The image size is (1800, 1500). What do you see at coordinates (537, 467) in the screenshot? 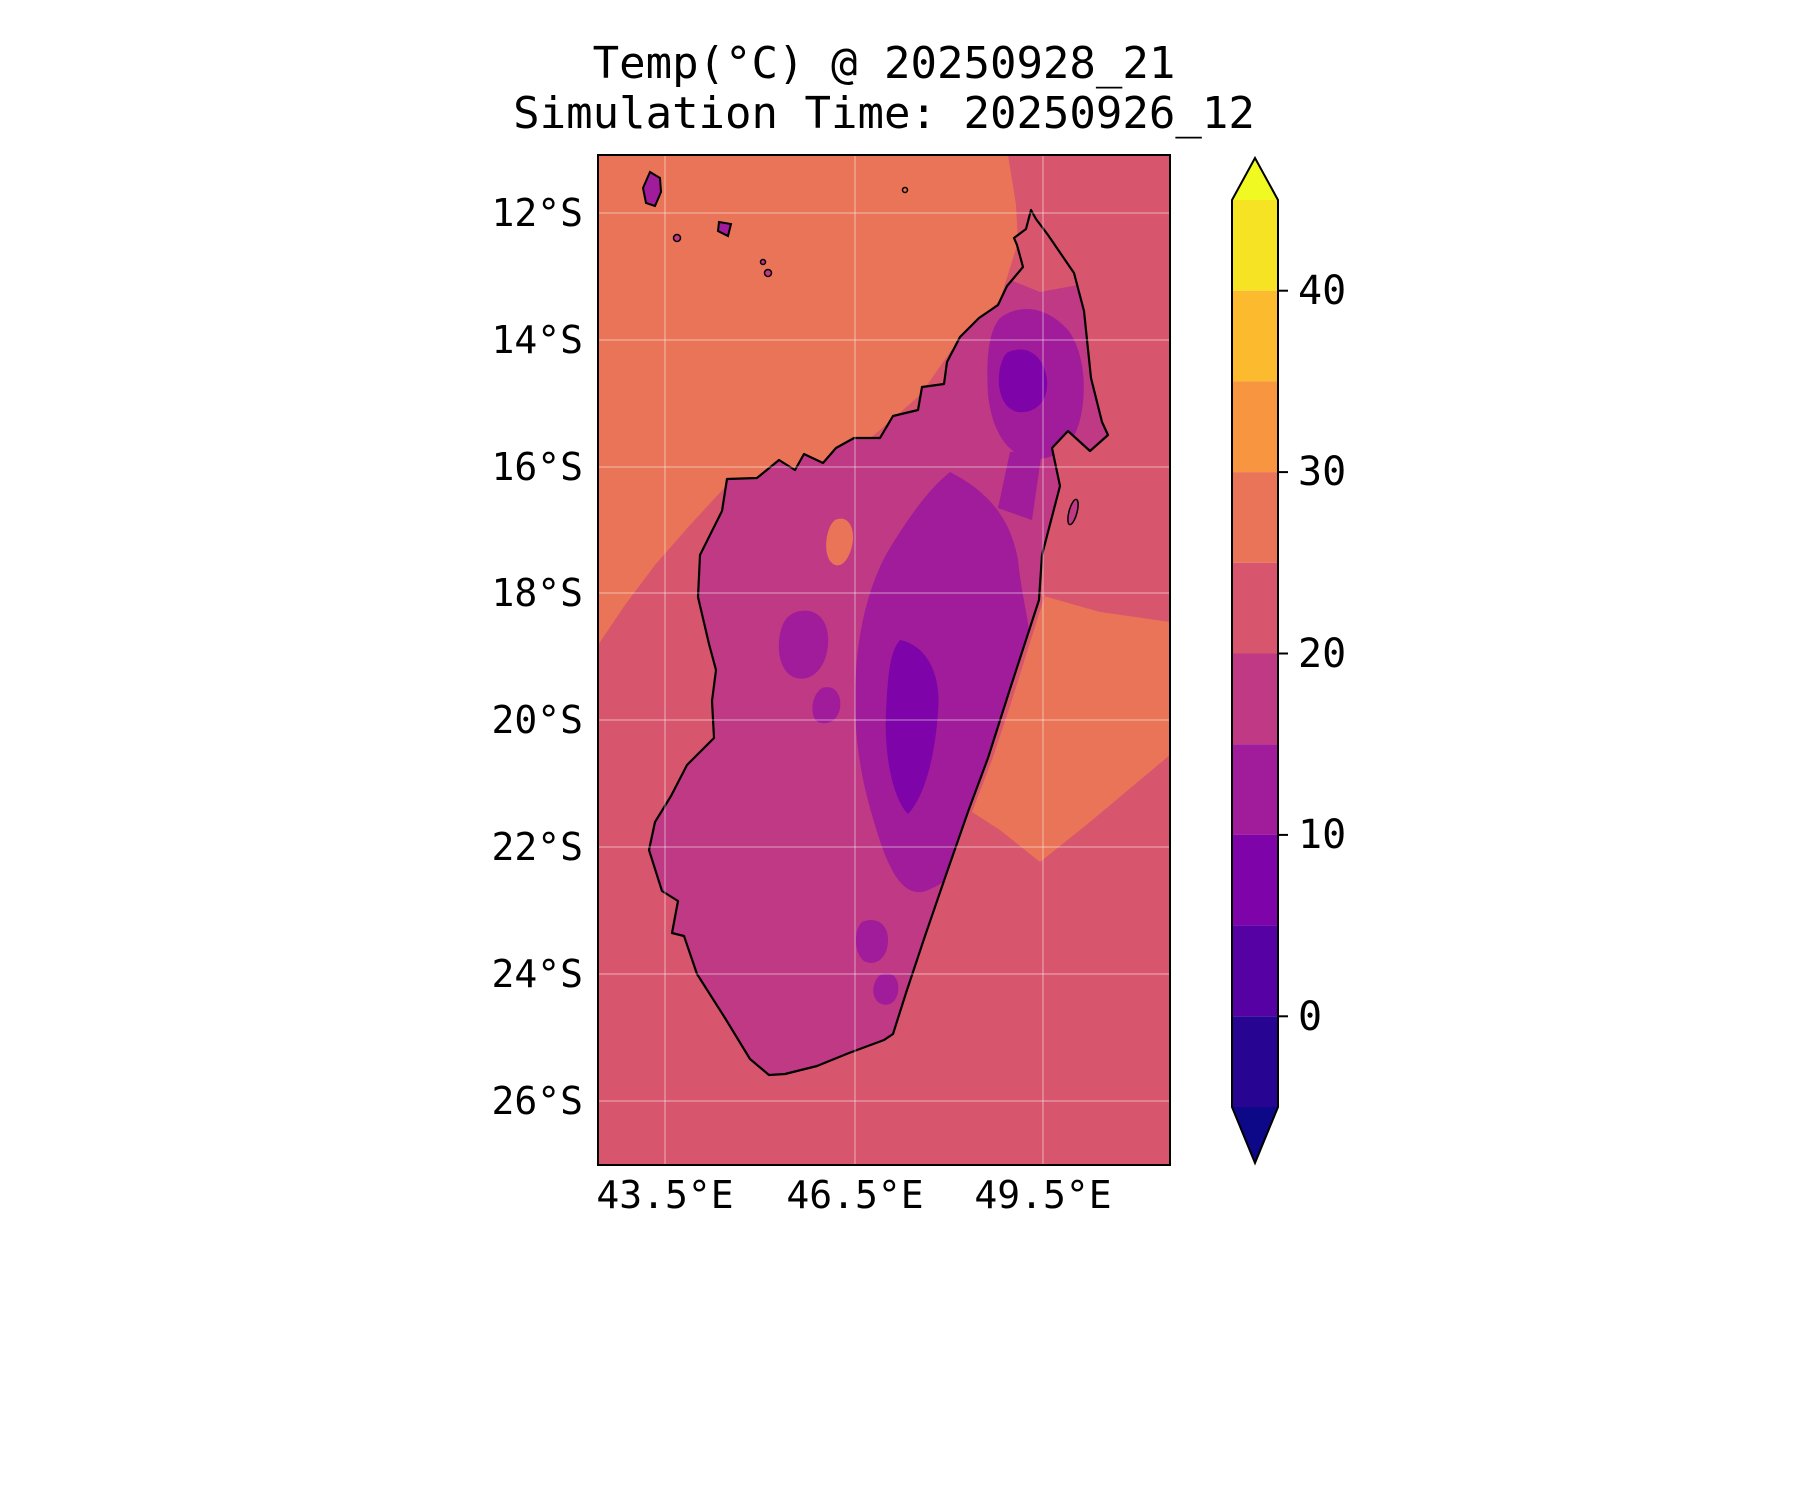
I see `y-tick-label-16s: 16°S` at bounding box center [537, 467].